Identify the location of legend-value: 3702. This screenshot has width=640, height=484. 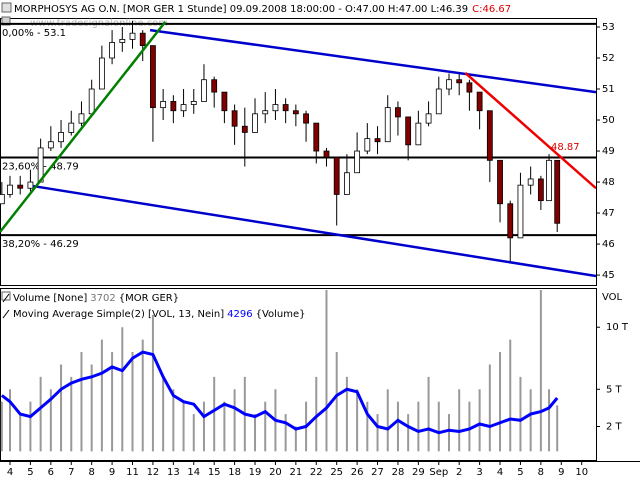
(102, 298).